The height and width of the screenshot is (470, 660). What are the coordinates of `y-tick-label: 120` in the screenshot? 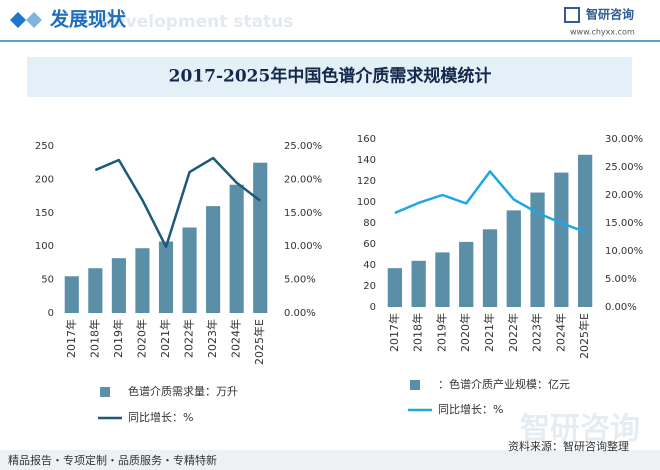 It's located at (366, 181).